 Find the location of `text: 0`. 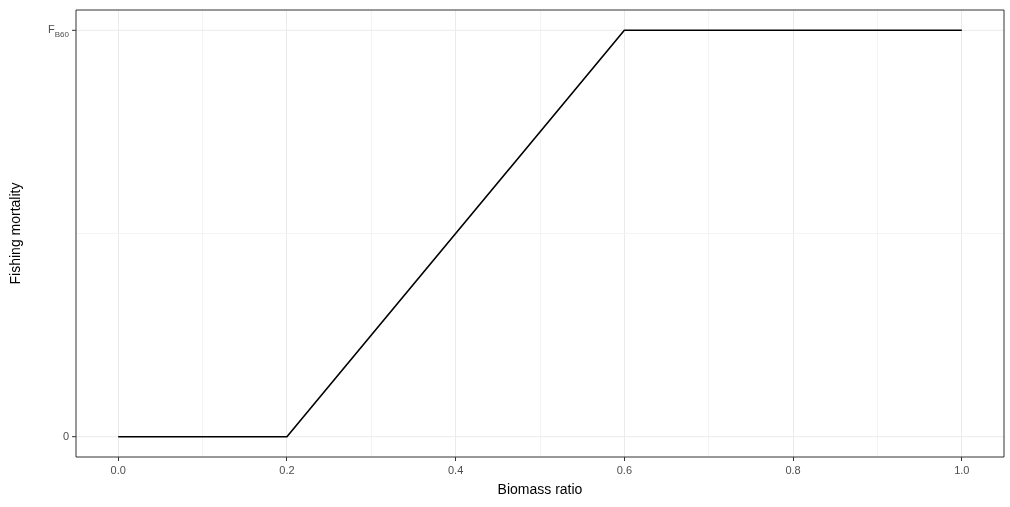

text: 0 is located at coordinates (66, 435).